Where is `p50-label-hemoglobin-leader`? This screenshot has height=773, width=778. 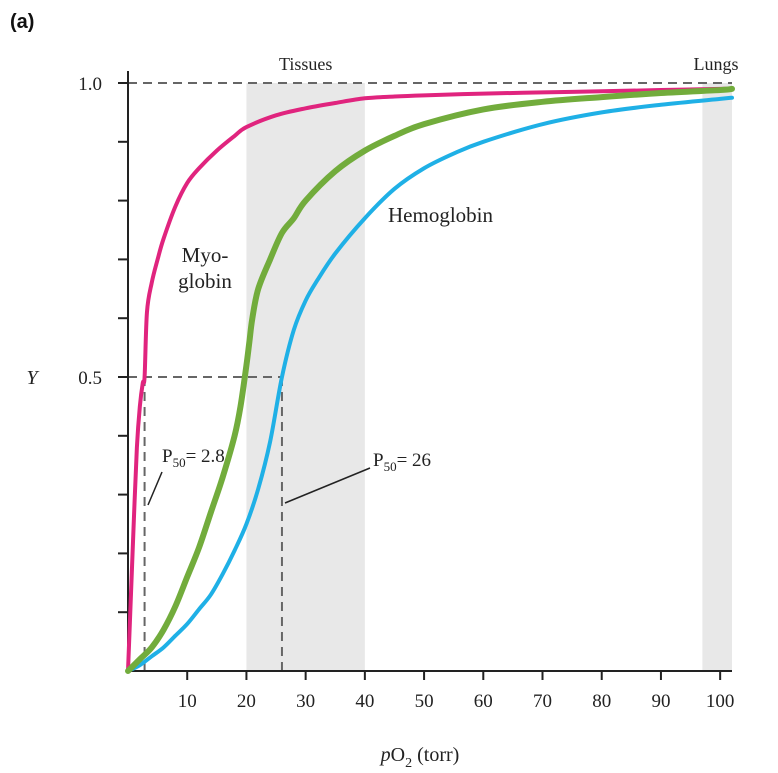
p50-label-hemoglobin-leader is located at coordinates (327, 485).